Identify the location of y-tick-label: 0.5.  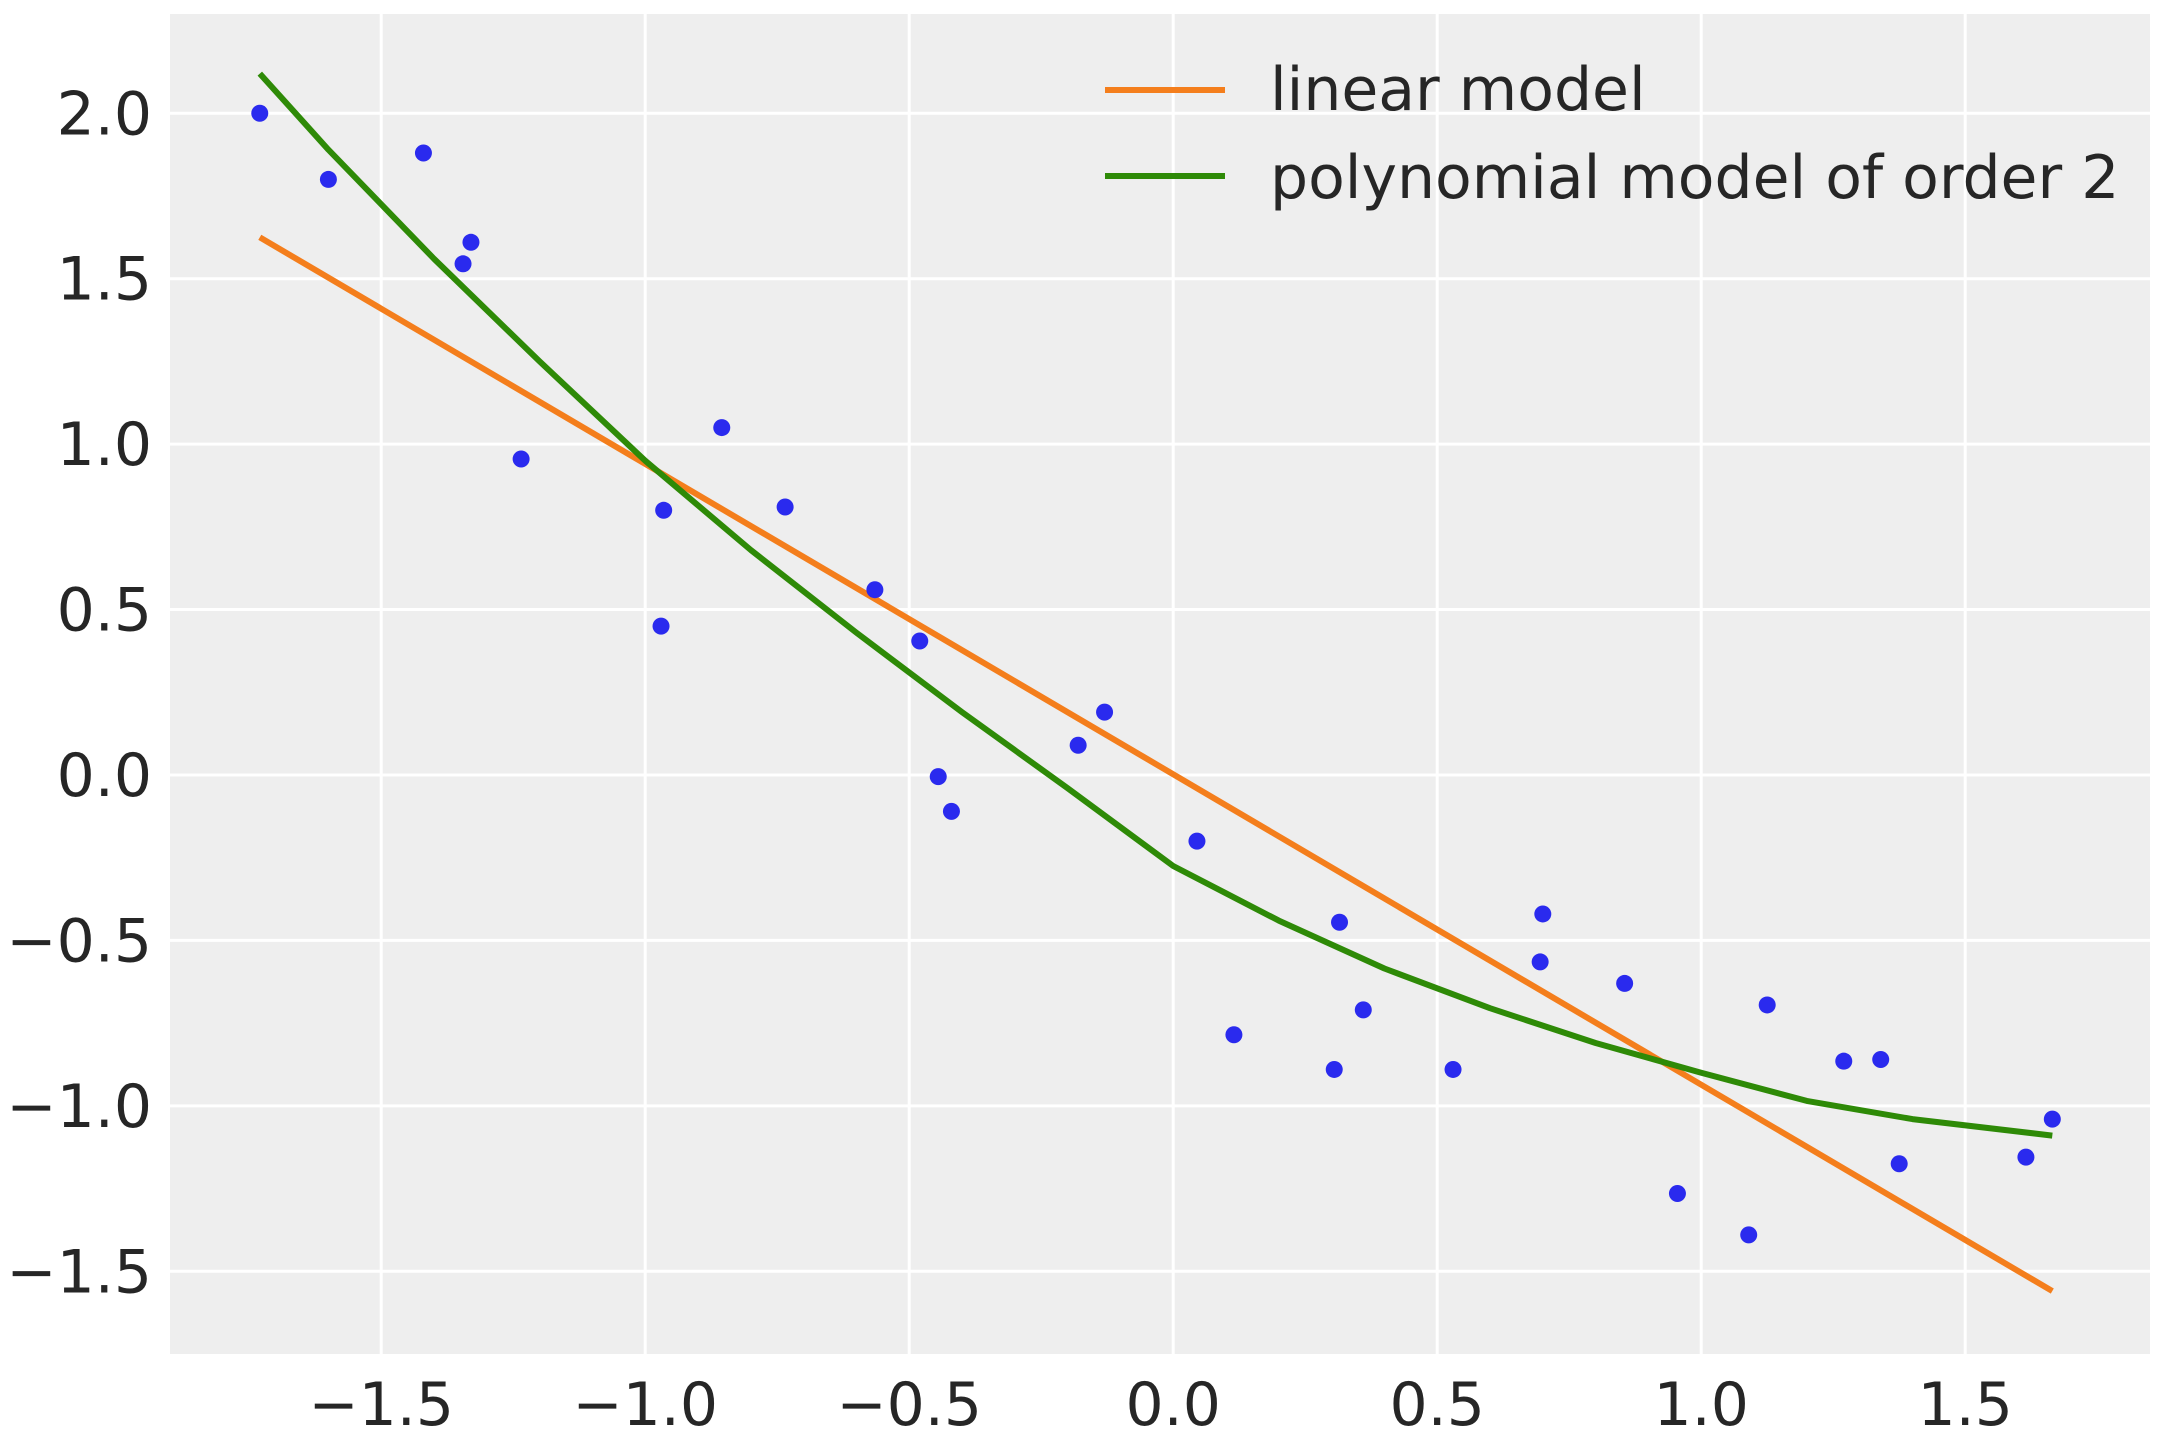
(104, 611).